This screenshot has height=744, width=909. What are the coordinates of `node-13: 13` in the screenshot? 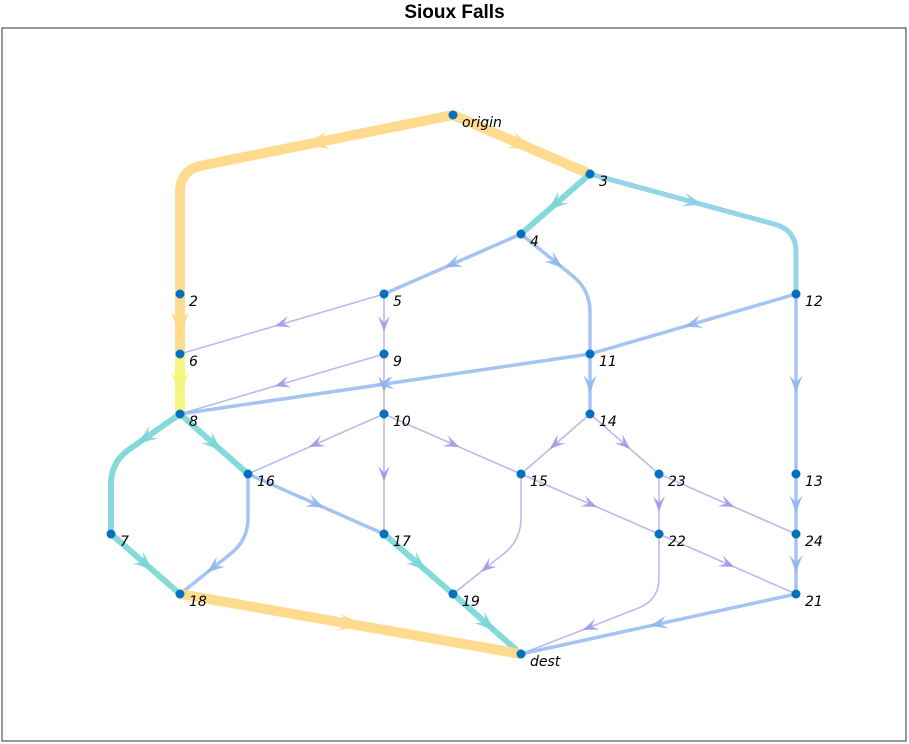 It's located at (807, 479).